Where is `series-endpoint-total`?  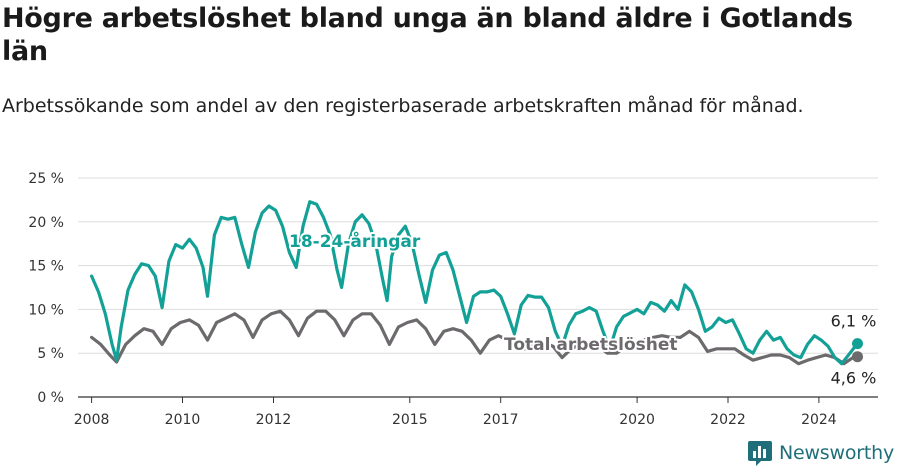 series-endpoint-total is located at coordinates (857, 357).